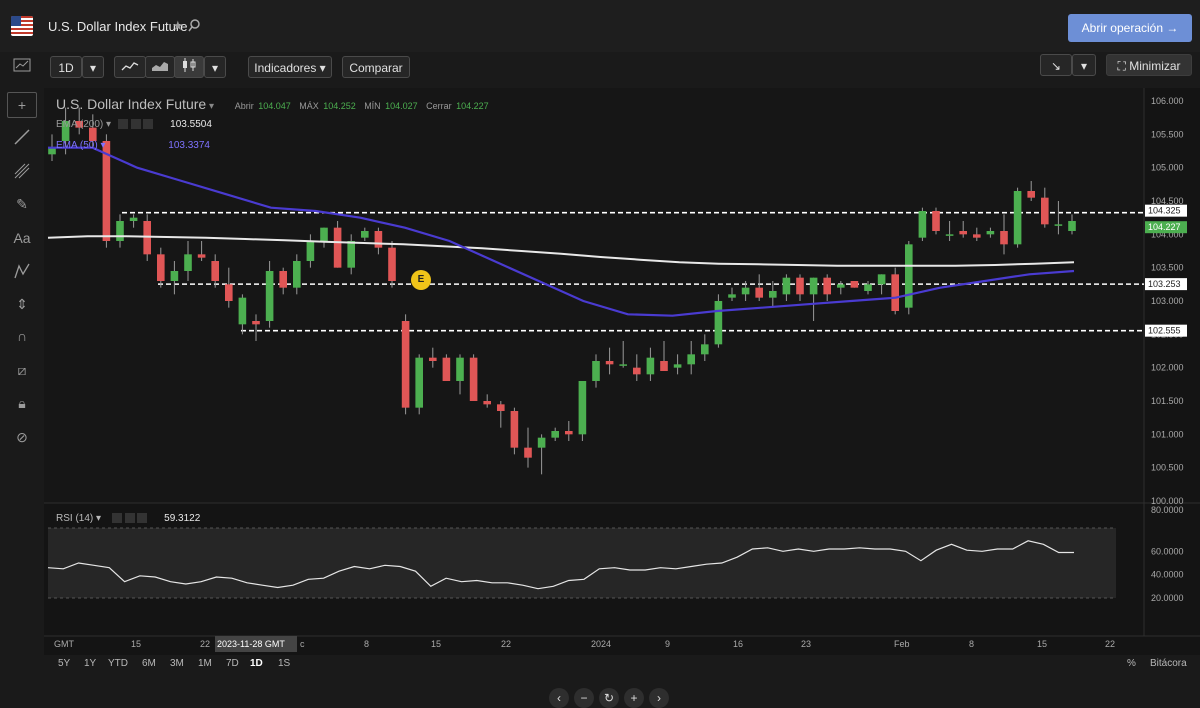 The image size is (1200, 708). What do you see at coordinates (22, 238) in the screenshot?
I see `text-tool-icon: Aa` at bounding box center [22, 238].